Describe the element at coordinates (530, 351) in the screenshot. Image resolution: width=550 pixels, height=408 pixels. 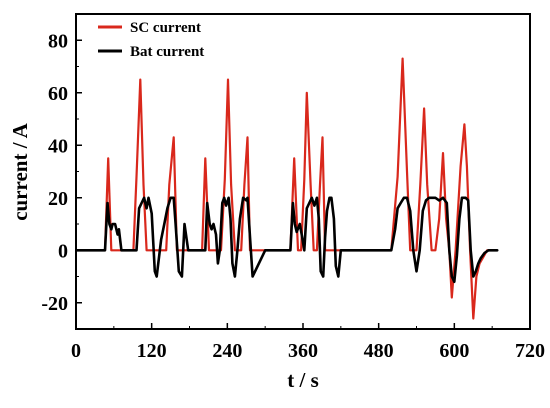
I see `x-tick-label: 720` at that location.